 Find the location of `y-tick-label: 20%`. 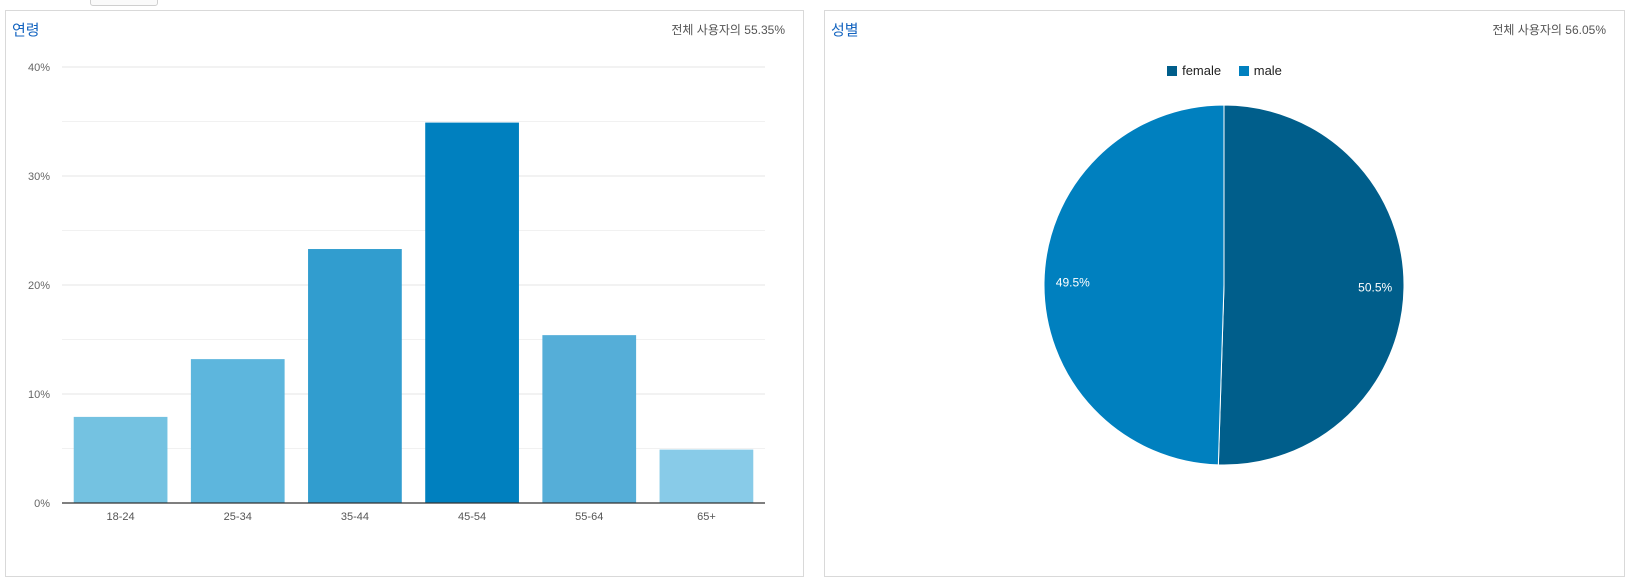

y-tick-label: 20% is located at coordinates (39, 286).